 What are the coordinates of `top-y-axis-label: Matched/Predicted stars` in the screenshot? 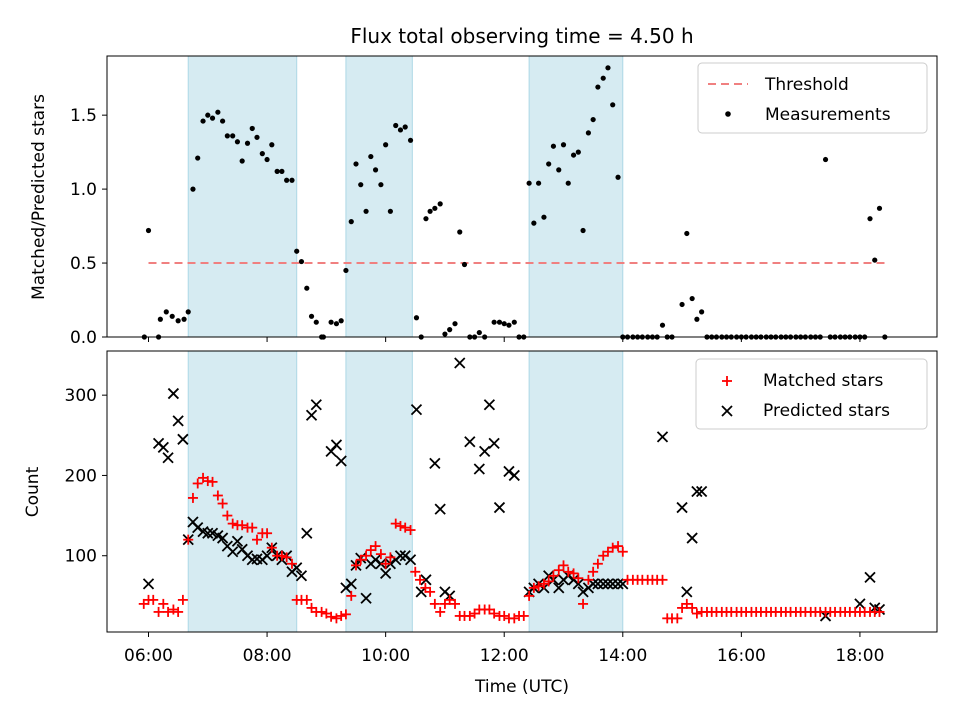 It's located at (39, 197).